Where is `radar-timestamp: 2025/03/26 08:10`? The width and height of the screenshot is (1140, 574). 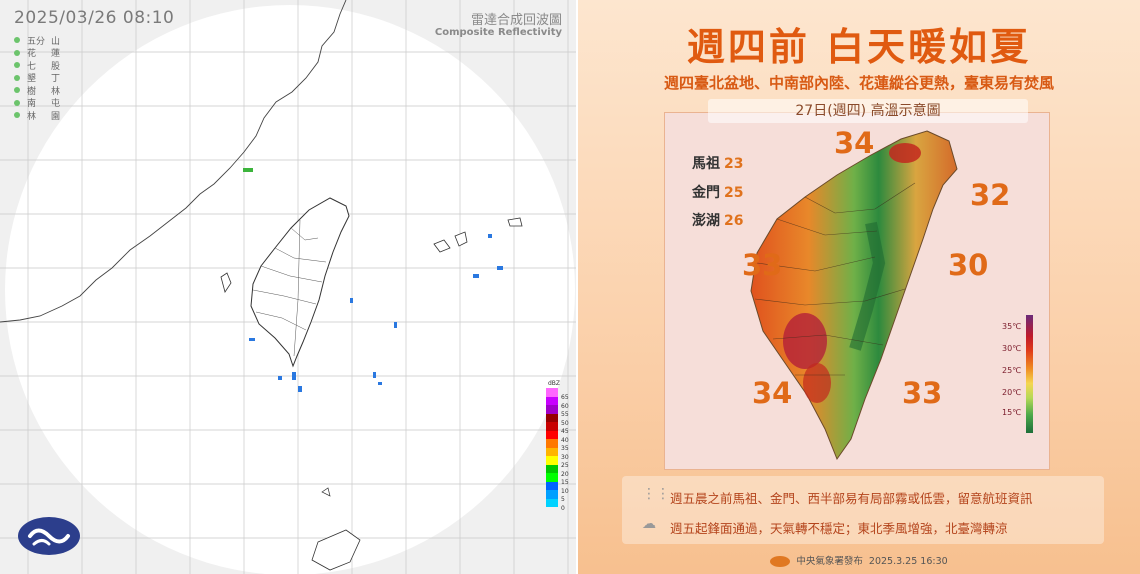
radar-timestamp: 2025/03/26 08:10 is located at coordinates (94, 18).